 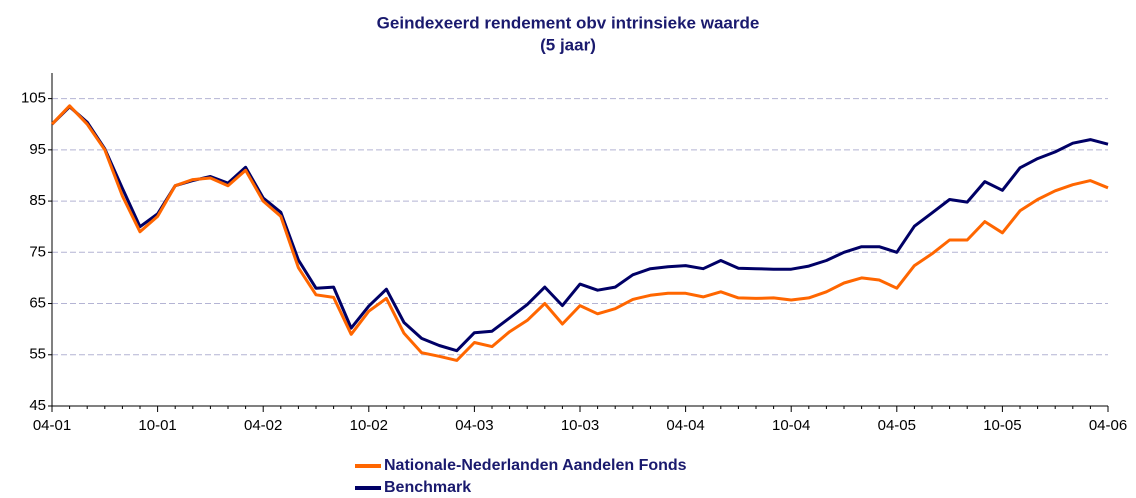 I want to click on x-tick-label: 10-03, so click(x=580, y=425).